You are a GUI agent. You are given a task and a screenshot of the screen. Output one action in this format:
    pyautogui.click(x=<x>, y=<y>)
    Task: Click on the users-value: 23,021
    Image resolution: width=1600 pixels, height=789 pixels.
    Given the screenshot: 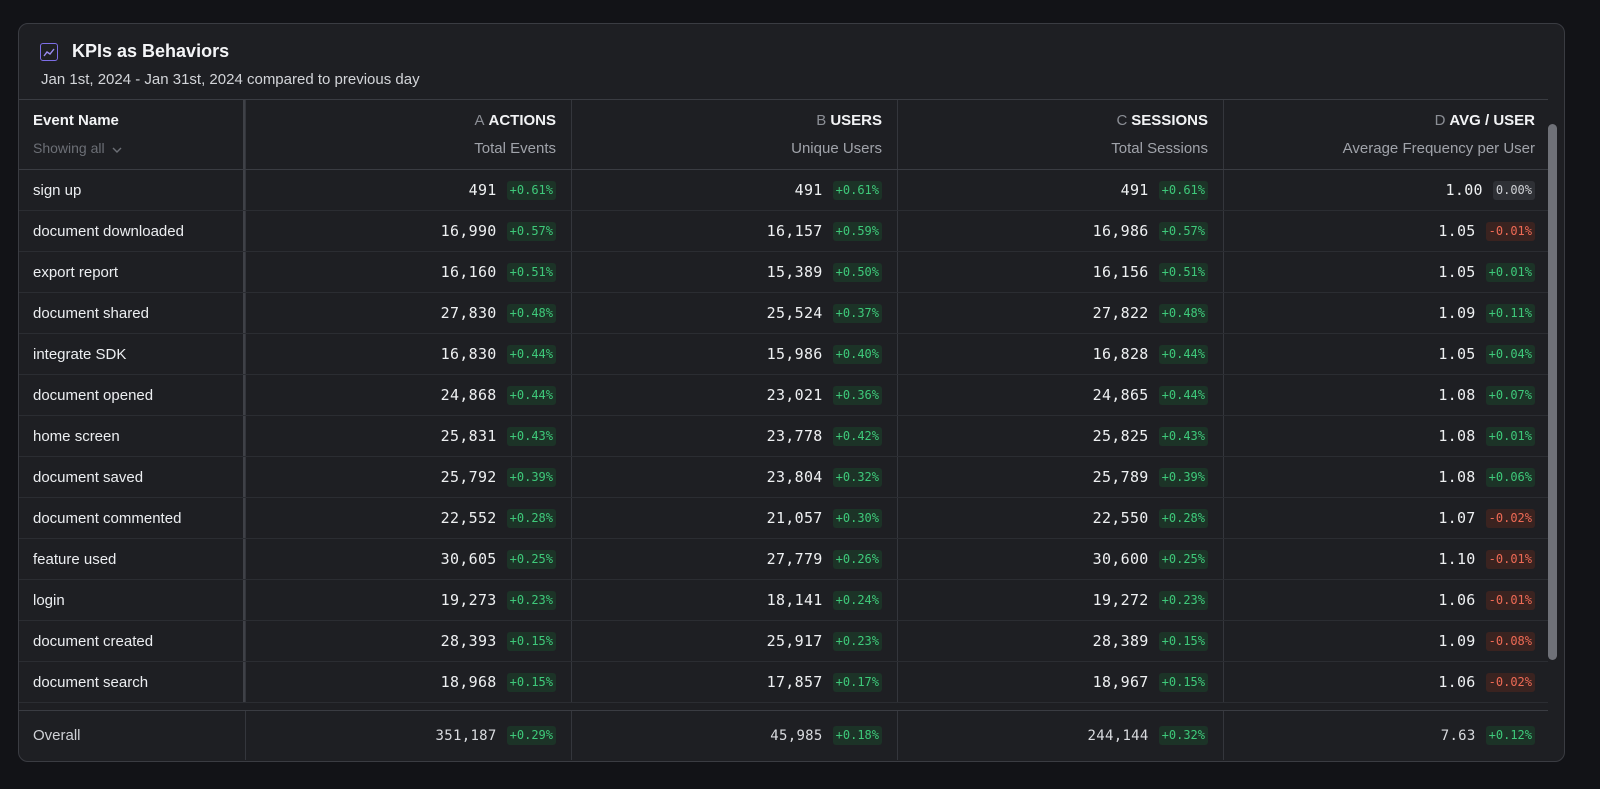 What is the action you would take?
    pyautogui.click(x=794, y=395)
    